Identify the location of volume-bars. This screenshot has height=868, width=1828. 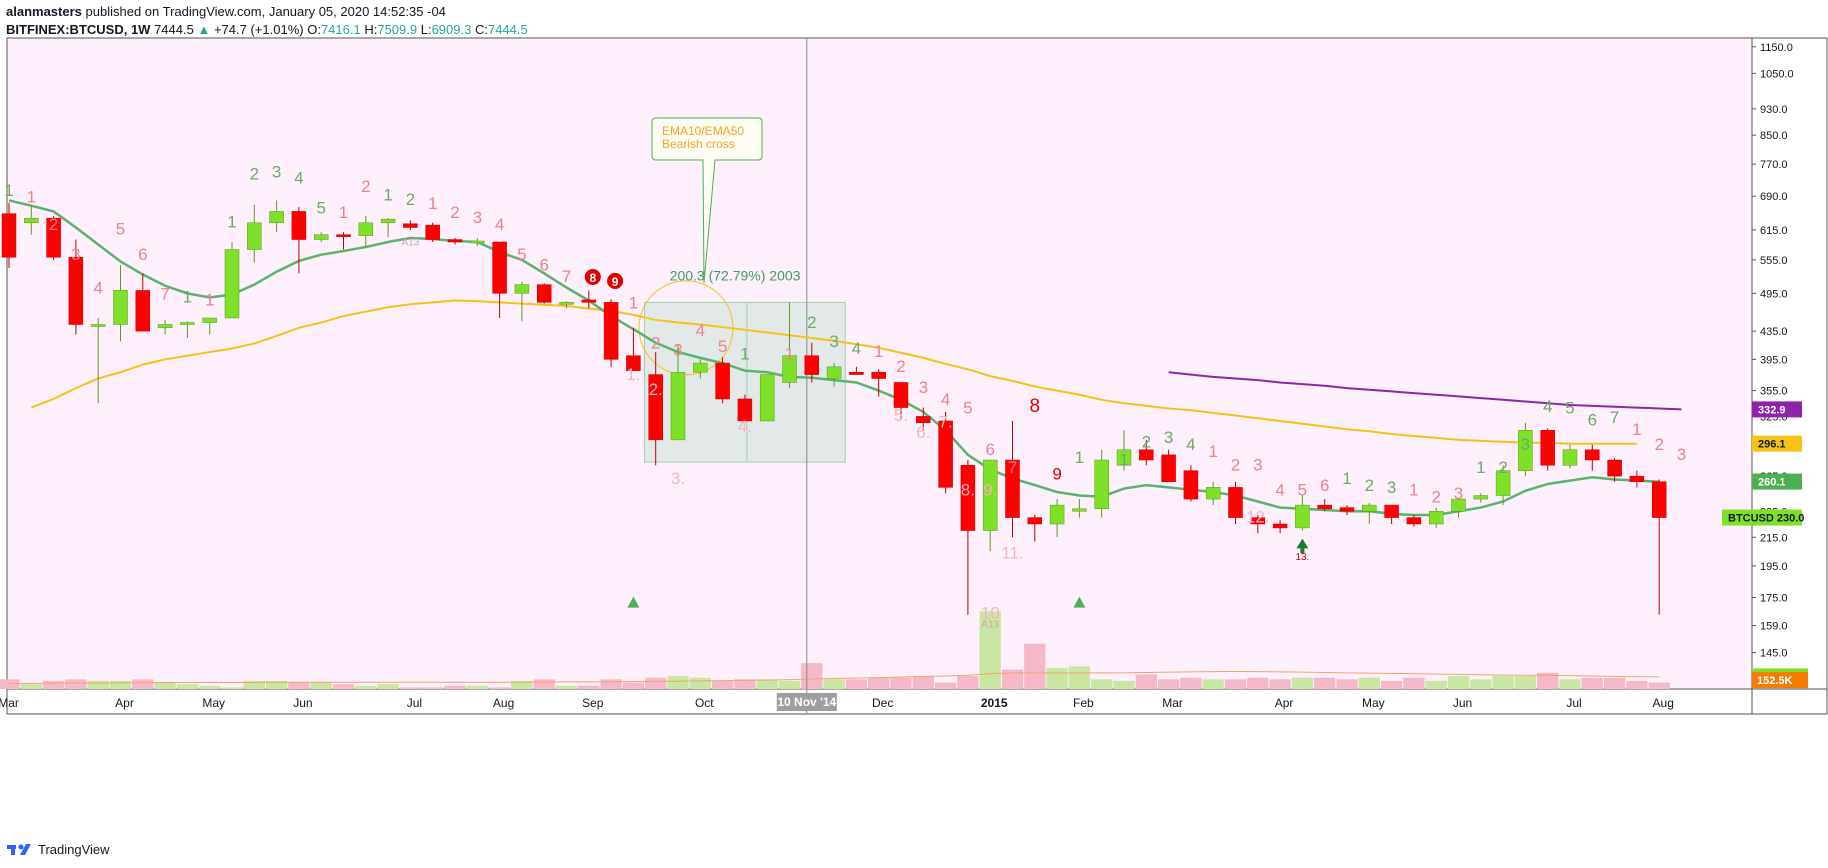
(835, 650).